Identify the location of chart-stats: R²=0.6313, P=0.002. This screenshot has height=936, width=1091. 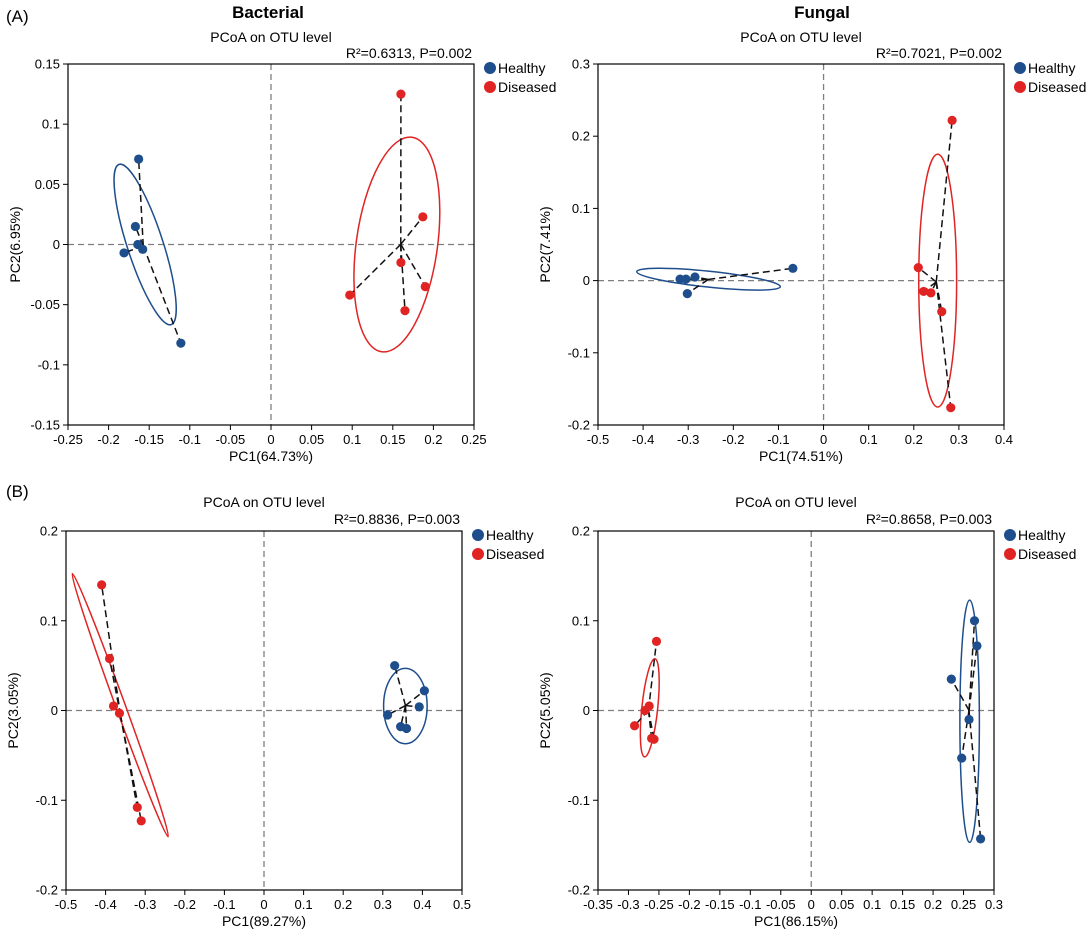
(409, 53).